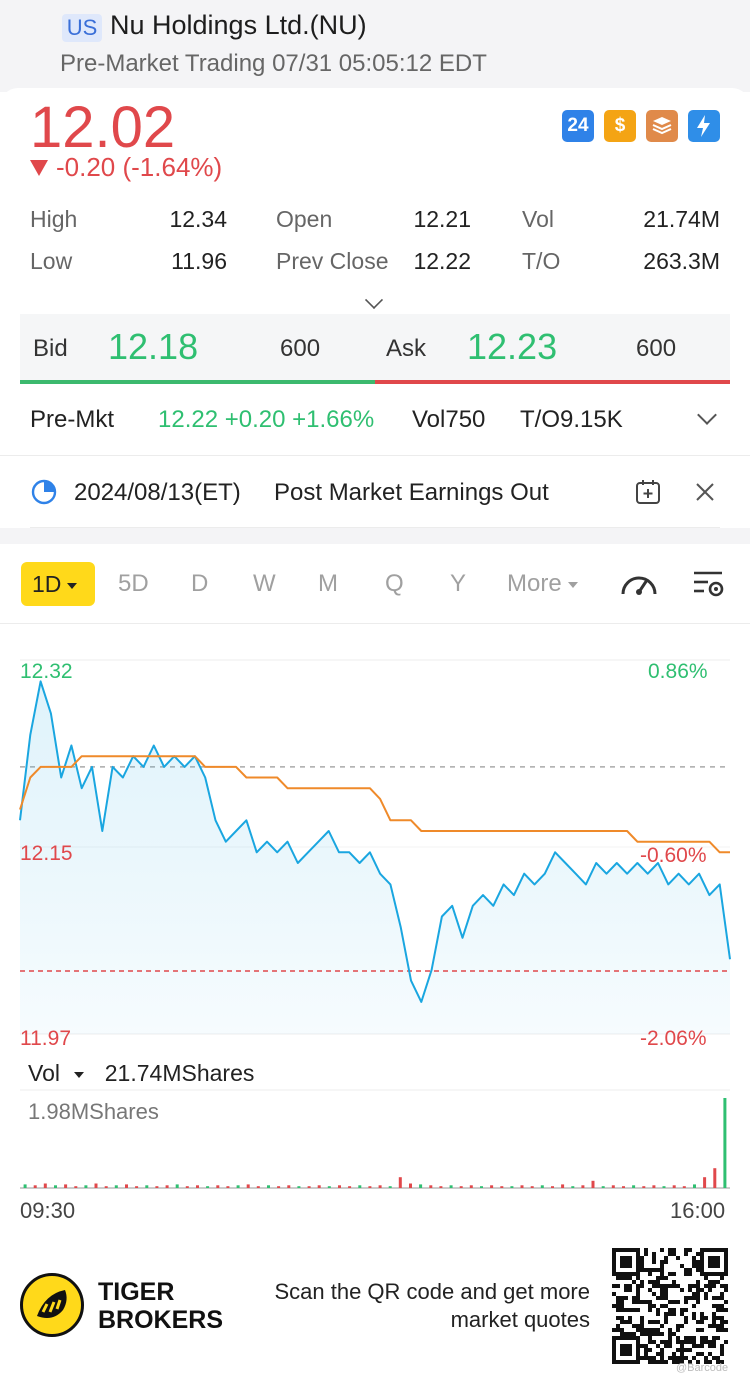  I want to click on section-gap, so click(375, 536).